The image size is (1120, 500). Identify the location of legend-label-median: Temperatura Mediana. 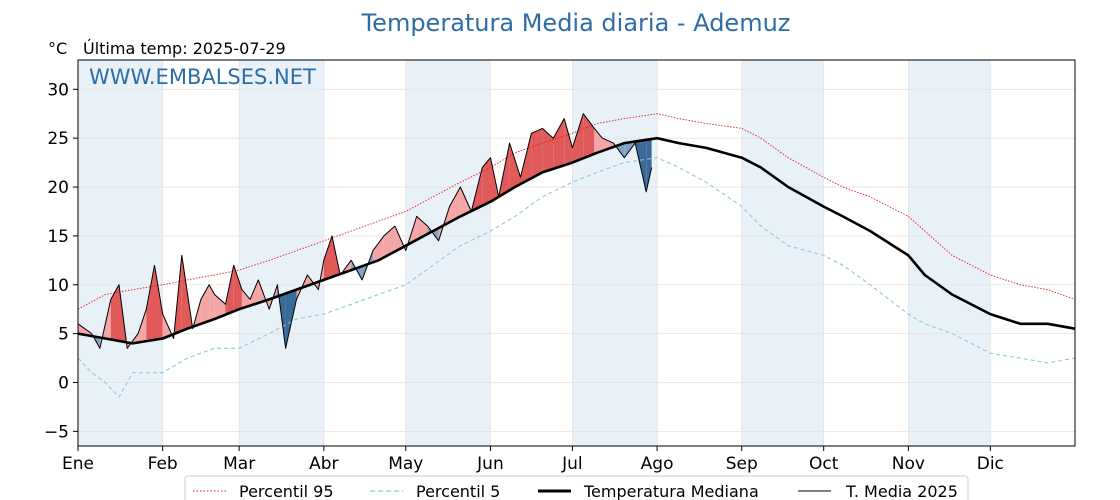
(671, 491).